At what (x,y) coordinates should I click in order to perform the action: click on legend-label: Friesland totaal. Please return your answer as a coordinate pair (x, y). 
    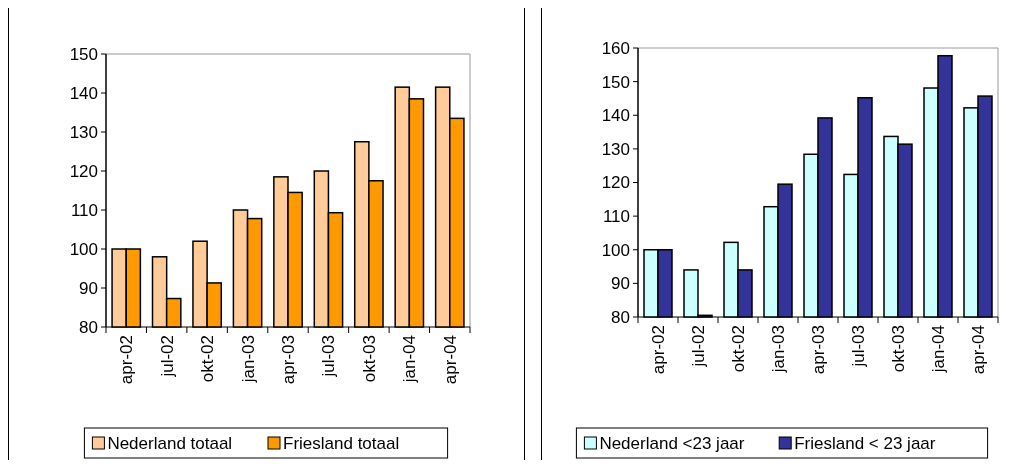
    Looking at the image, I should click on (341, 443).